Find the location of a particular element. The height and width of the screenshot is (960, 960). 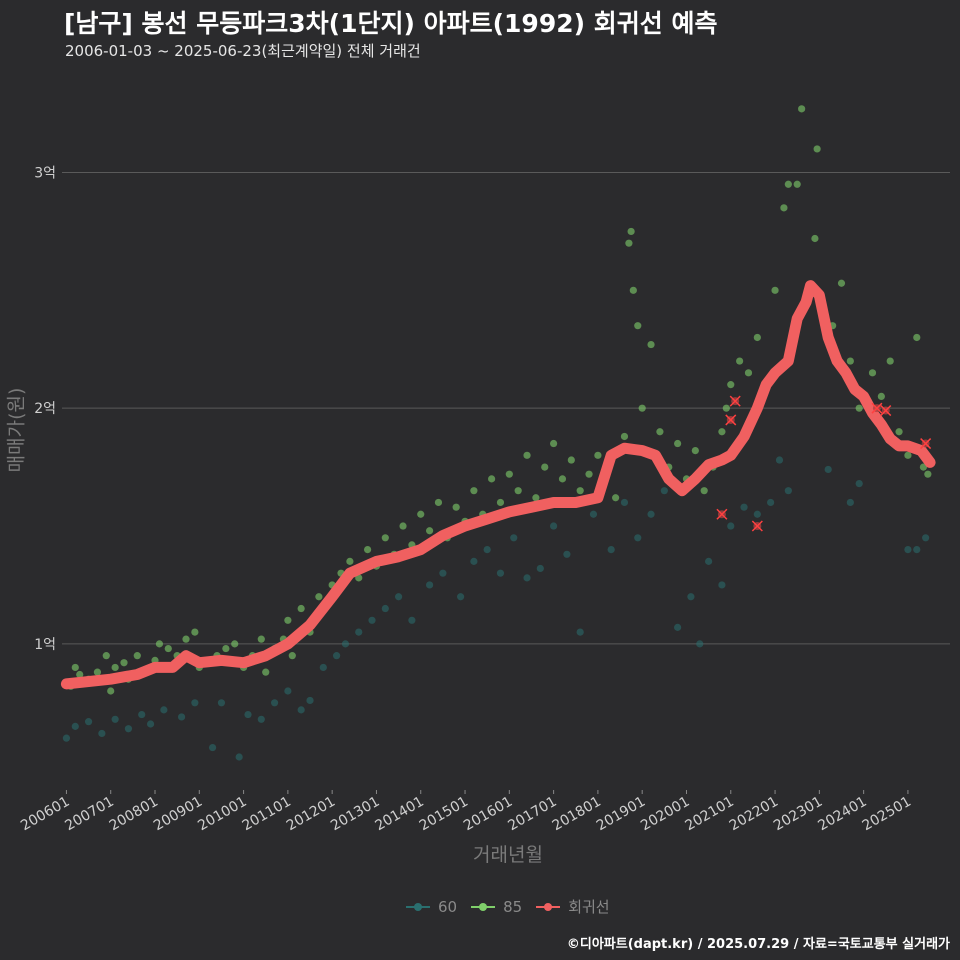

x-tick-label: 201801 is located at coordinates (577, 814).